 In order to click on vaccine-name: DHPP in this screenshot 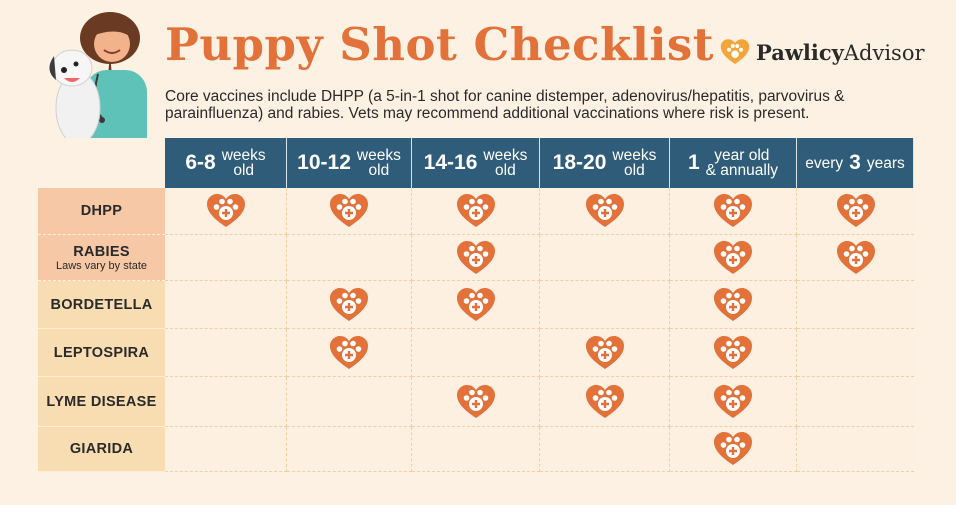, I will do `click(101, 211)`.